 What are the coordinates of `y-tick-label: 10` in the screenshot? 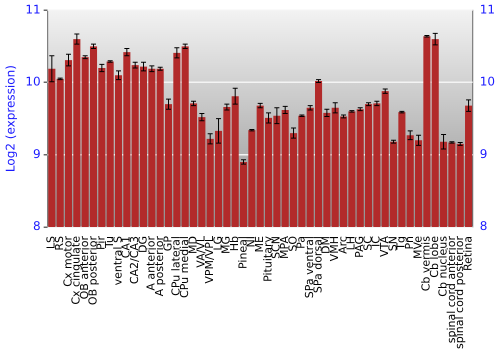 It's located at (33, 81).